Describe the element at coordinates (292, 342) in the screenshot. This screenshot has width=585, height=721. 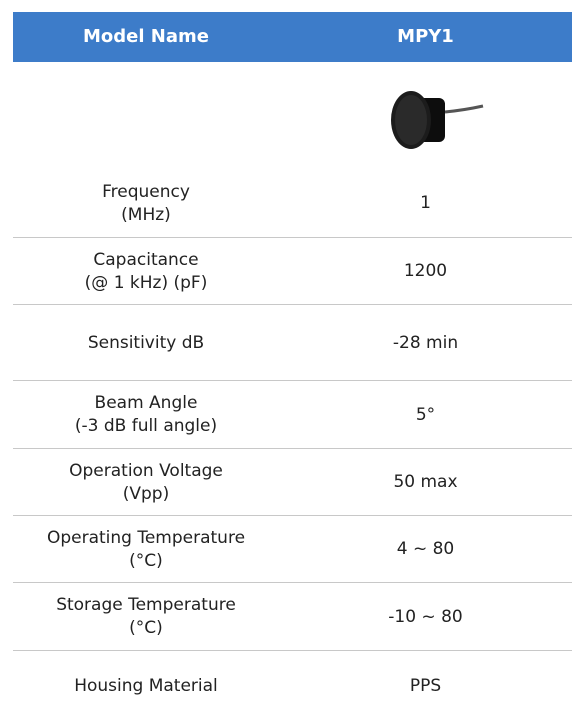
I see `table-row: Sensitivity dB -28 min` at that location.